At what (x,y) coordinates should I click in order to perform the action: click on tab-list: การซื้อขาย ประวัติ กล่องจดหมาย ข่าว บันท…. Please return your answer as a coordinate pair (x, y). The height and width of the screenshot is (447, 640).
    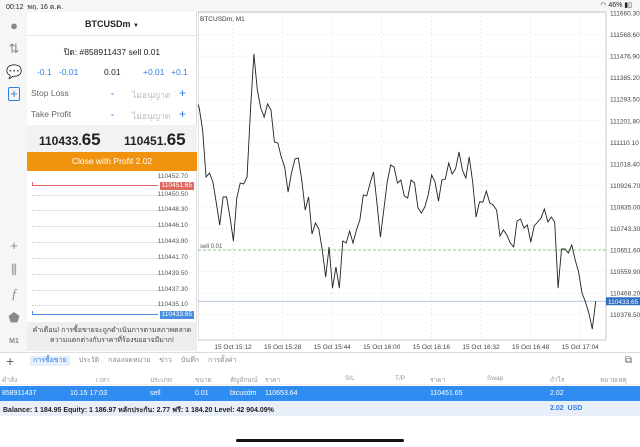
    Looking at the image, I should click on (133, 361).